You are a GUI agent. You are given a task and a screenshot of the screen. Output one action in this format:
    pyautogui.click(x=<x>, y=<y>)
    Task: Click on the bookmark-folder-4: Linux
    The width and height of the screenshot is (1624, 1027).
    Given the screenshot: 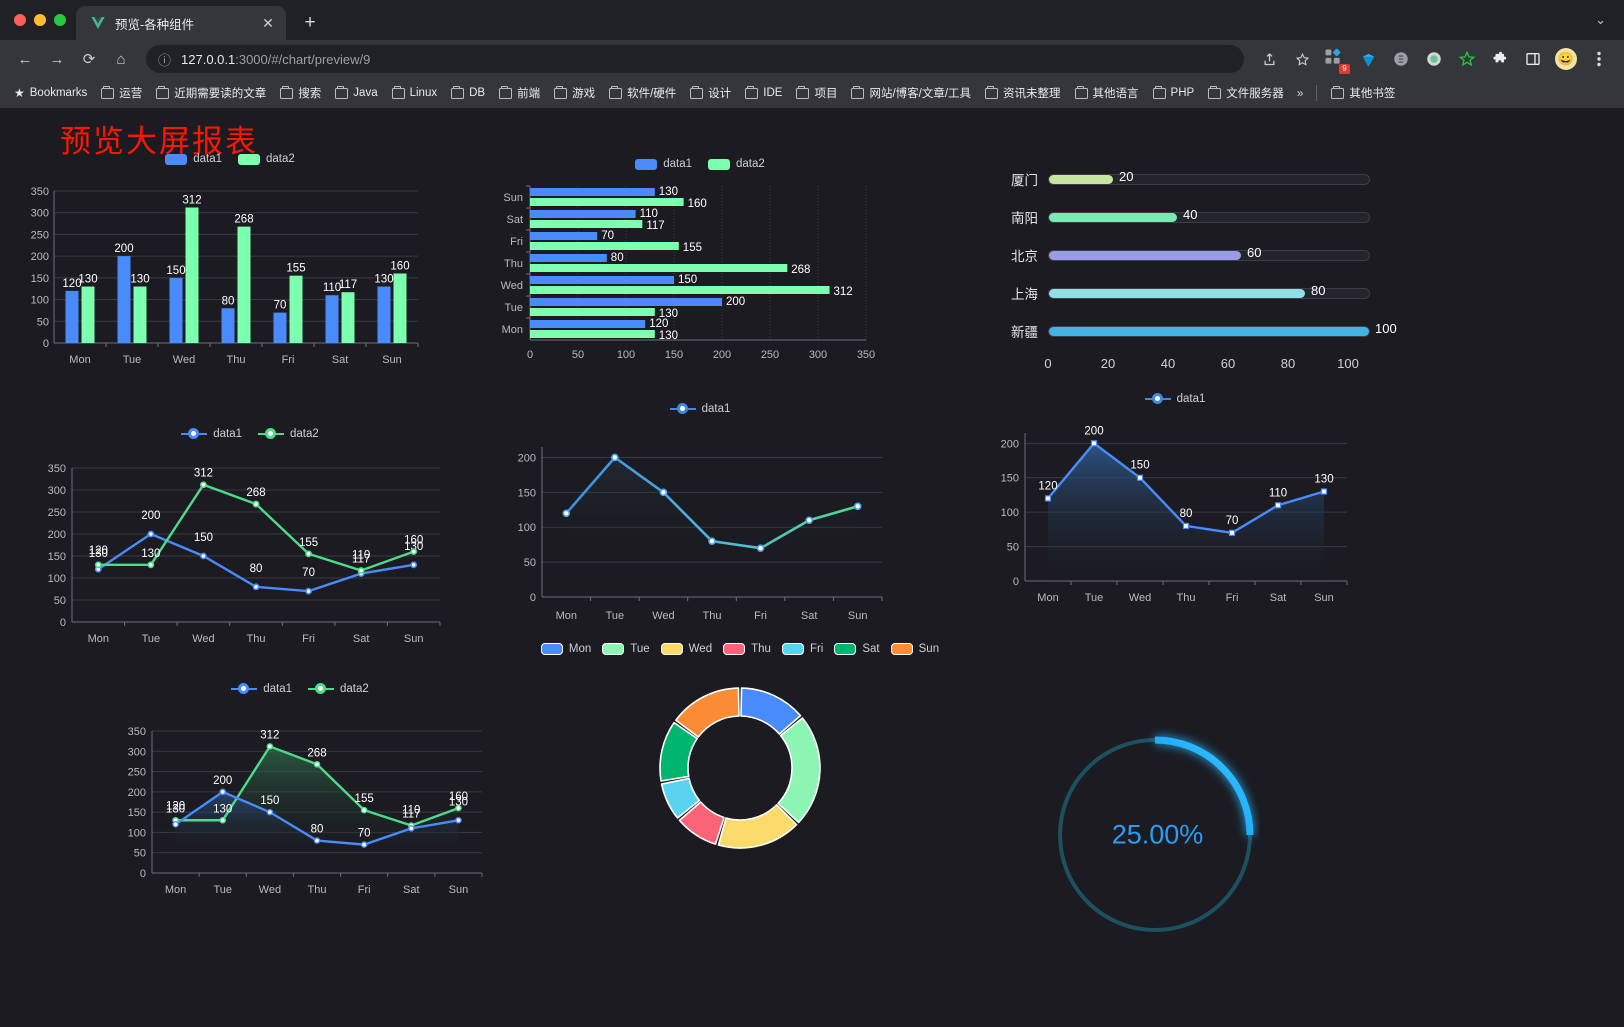 What is the action you would take?
    pyautogui.click(x=415, y=93)
    